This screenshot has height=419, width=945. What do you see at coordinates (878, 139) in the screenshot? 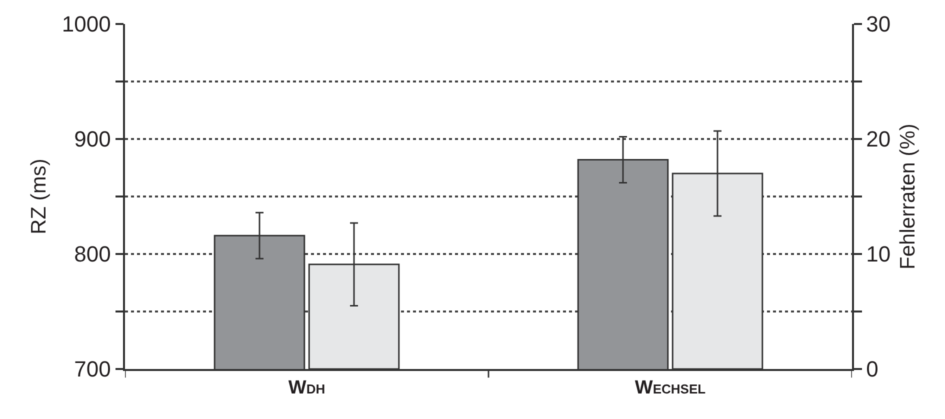
I see `y2-tick-label: 20` at bounding box center [878, 139].